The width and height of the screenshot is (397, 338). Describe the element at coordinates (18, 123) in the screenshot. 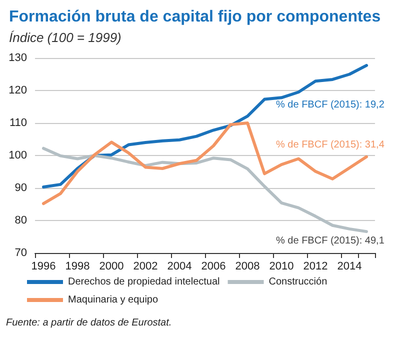

I see `y-tick-label: 110` at that location.